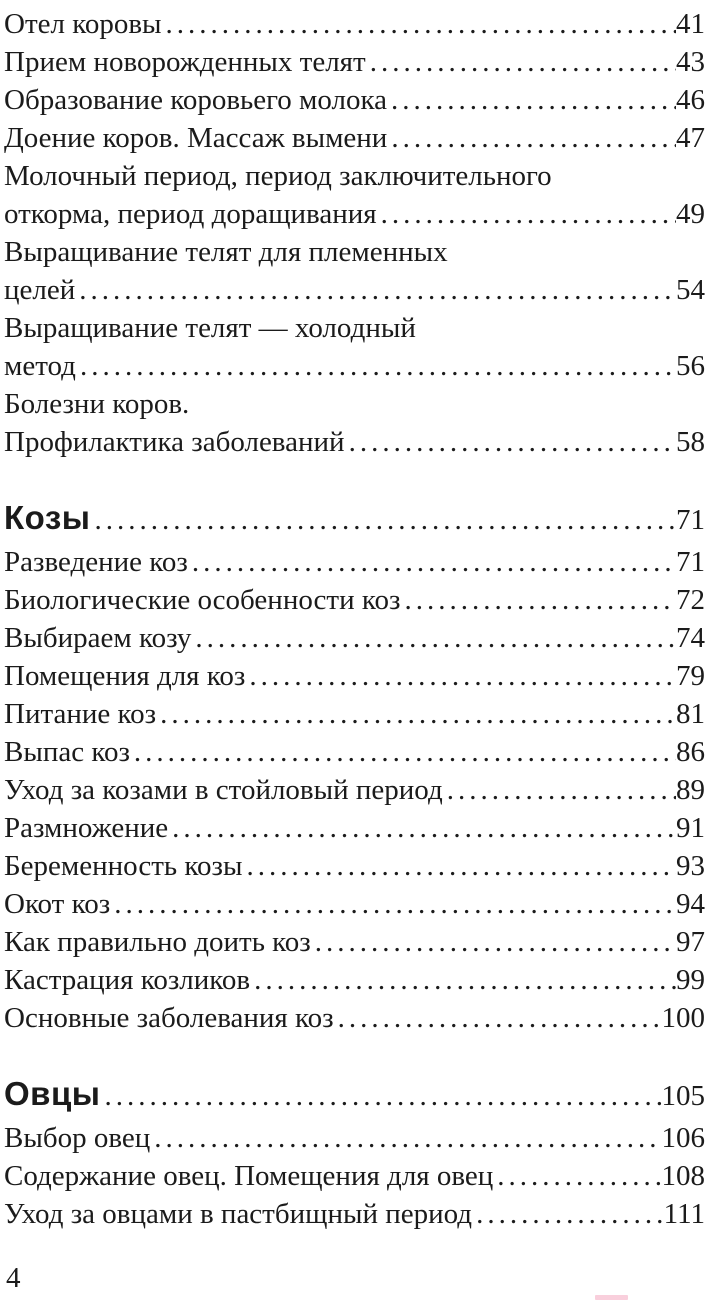  Describe the element at coordinates (223, 790) in the screenshot. I see `entry-title: Уход за козами в стойловый период` at that location.